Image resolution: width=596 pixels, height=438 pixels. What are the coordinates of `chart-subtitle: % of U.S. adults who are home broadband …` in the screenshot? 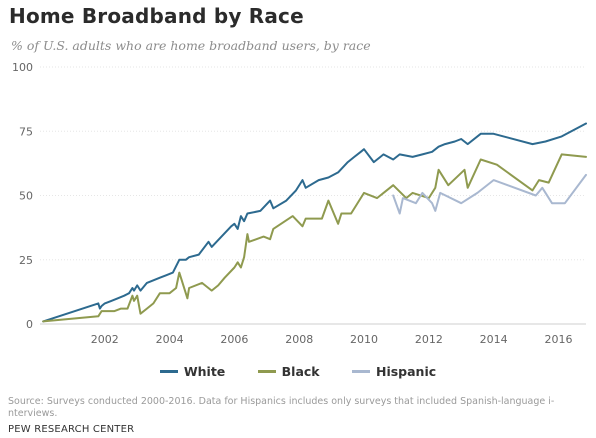 It's located at (191, 45).